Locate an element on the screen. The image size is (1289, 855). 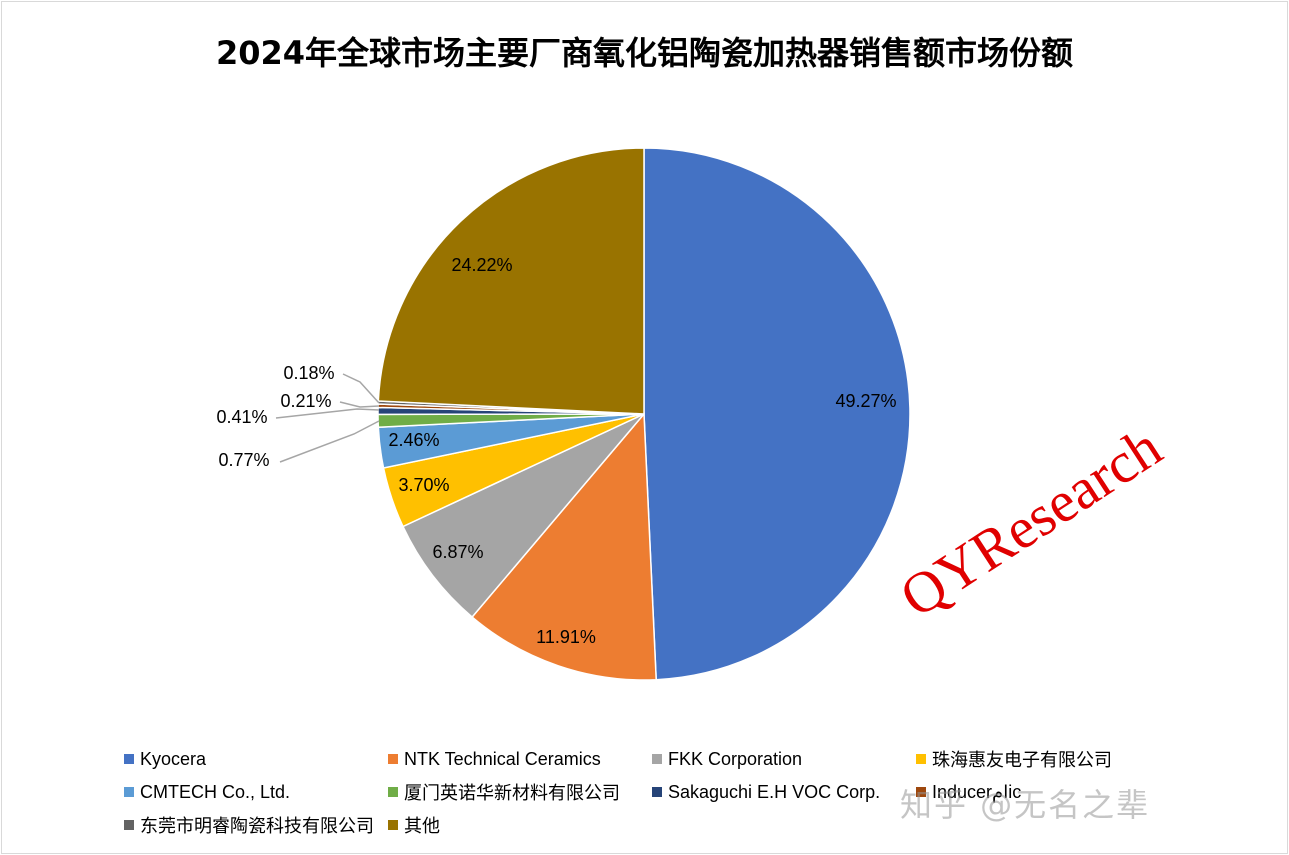
data-label-2: 6.87% is located at coordinates (457, 552).